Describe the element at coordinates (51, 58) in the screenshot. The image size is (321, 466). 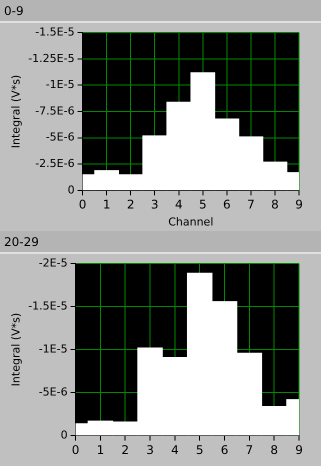
I see `y-tick-label: -1.25E-5` at that location.